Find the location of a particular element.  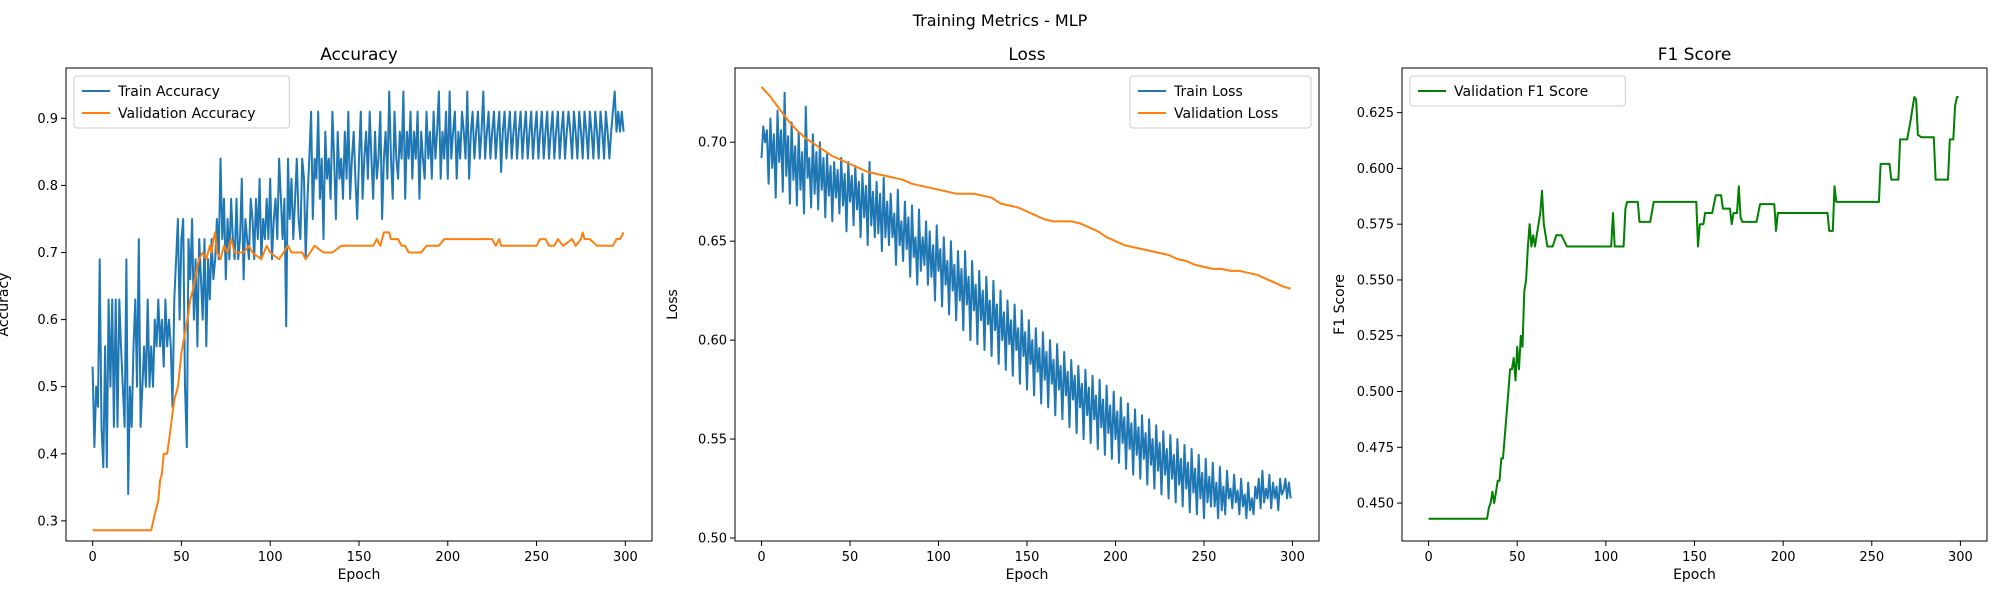

y-tick-label: 0.575 is located at coordinates (1375, 225).